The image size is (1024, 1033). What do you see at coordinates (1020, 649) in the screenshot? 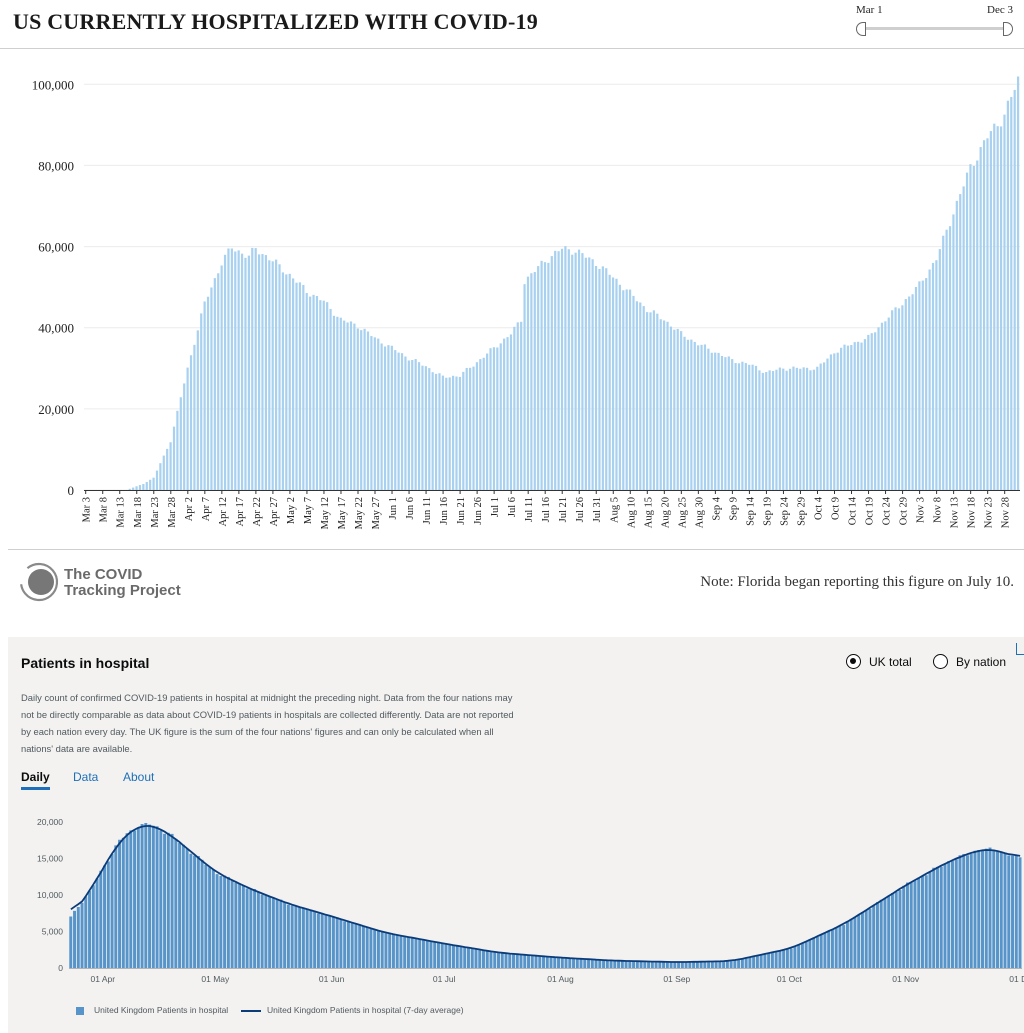
I see `chart-icon` at bounding box center [1020, 649].